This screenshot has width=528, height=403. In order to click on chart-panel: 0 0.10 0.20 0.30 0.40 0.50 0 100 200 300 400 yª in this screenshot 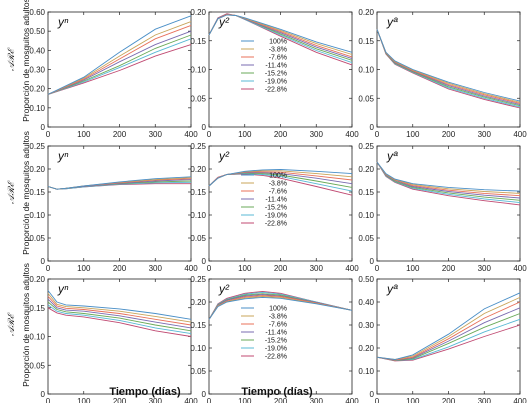, I will do `click(442, 339)`.